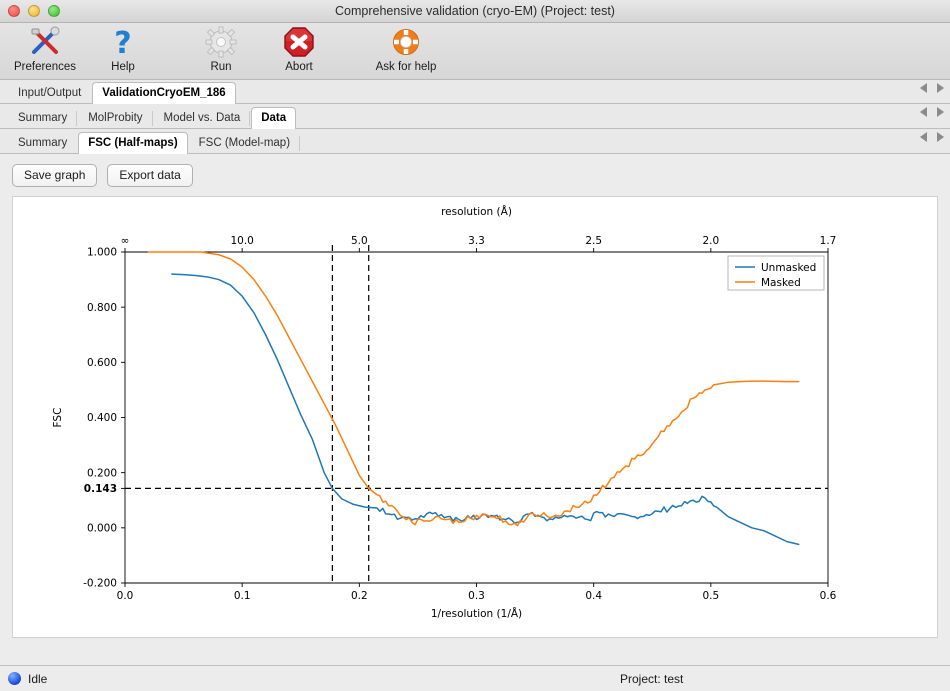 The height and width of the screenshot is (691, 950). I want to click on ask-for-help-button: Ask for help, so click(406, 48).